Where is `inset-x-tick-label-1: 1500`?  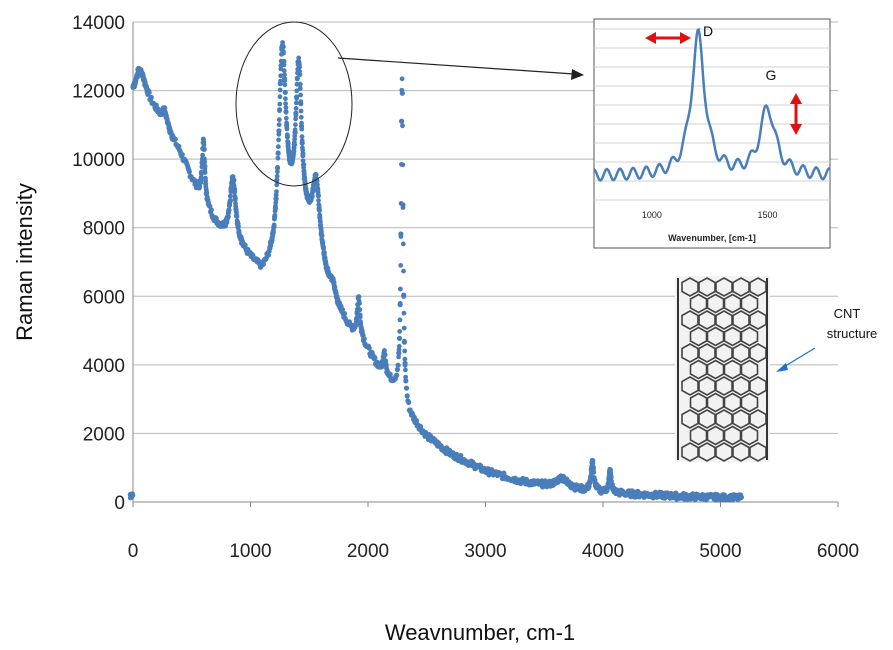 inset-x-tick-label-1: 1500 is located at coordinates (768, 215).